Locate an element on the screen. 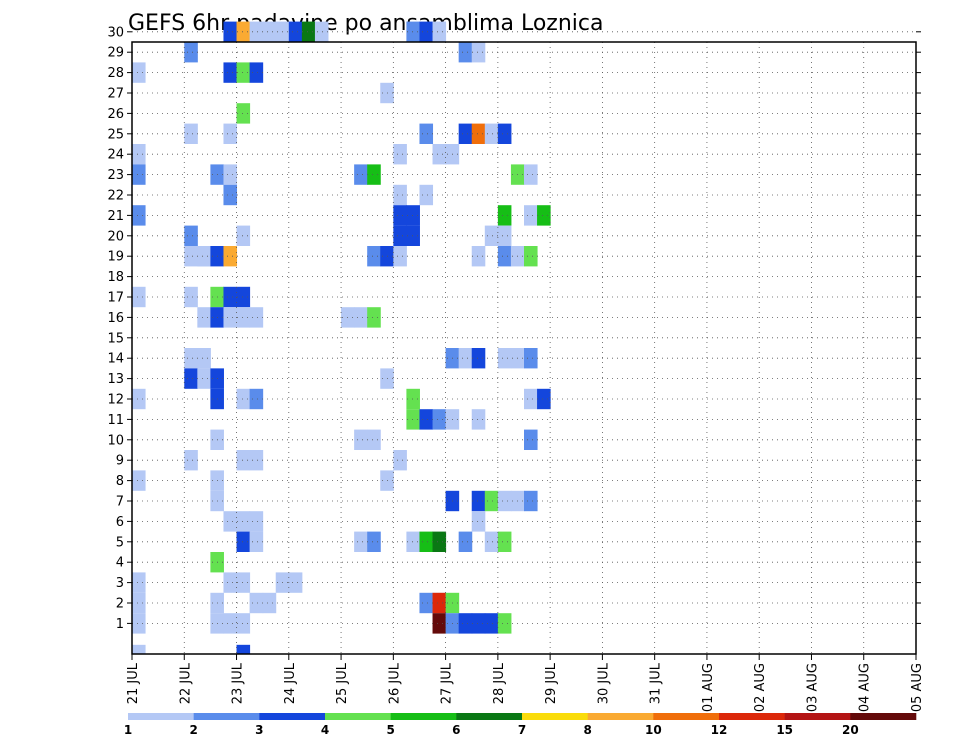  y-tick-label: 25 is located at coordinates (115, 134).